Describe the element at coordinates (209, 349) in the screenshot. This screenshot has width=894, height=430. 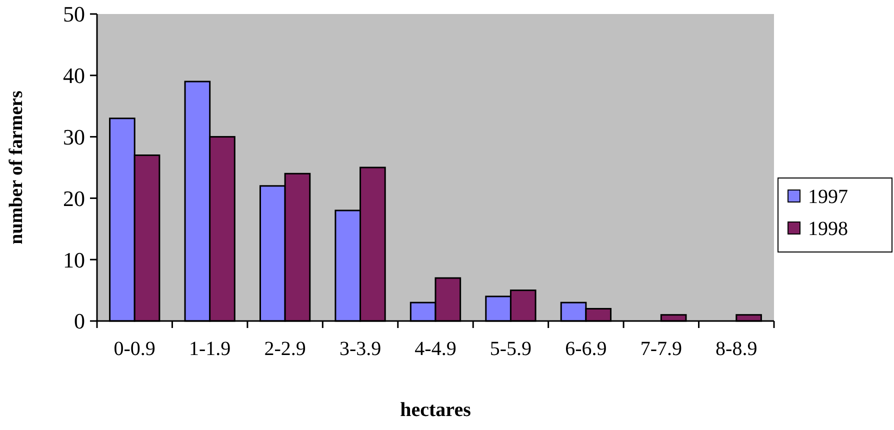
I see `x-tick-label: 1-1.9` at that location.